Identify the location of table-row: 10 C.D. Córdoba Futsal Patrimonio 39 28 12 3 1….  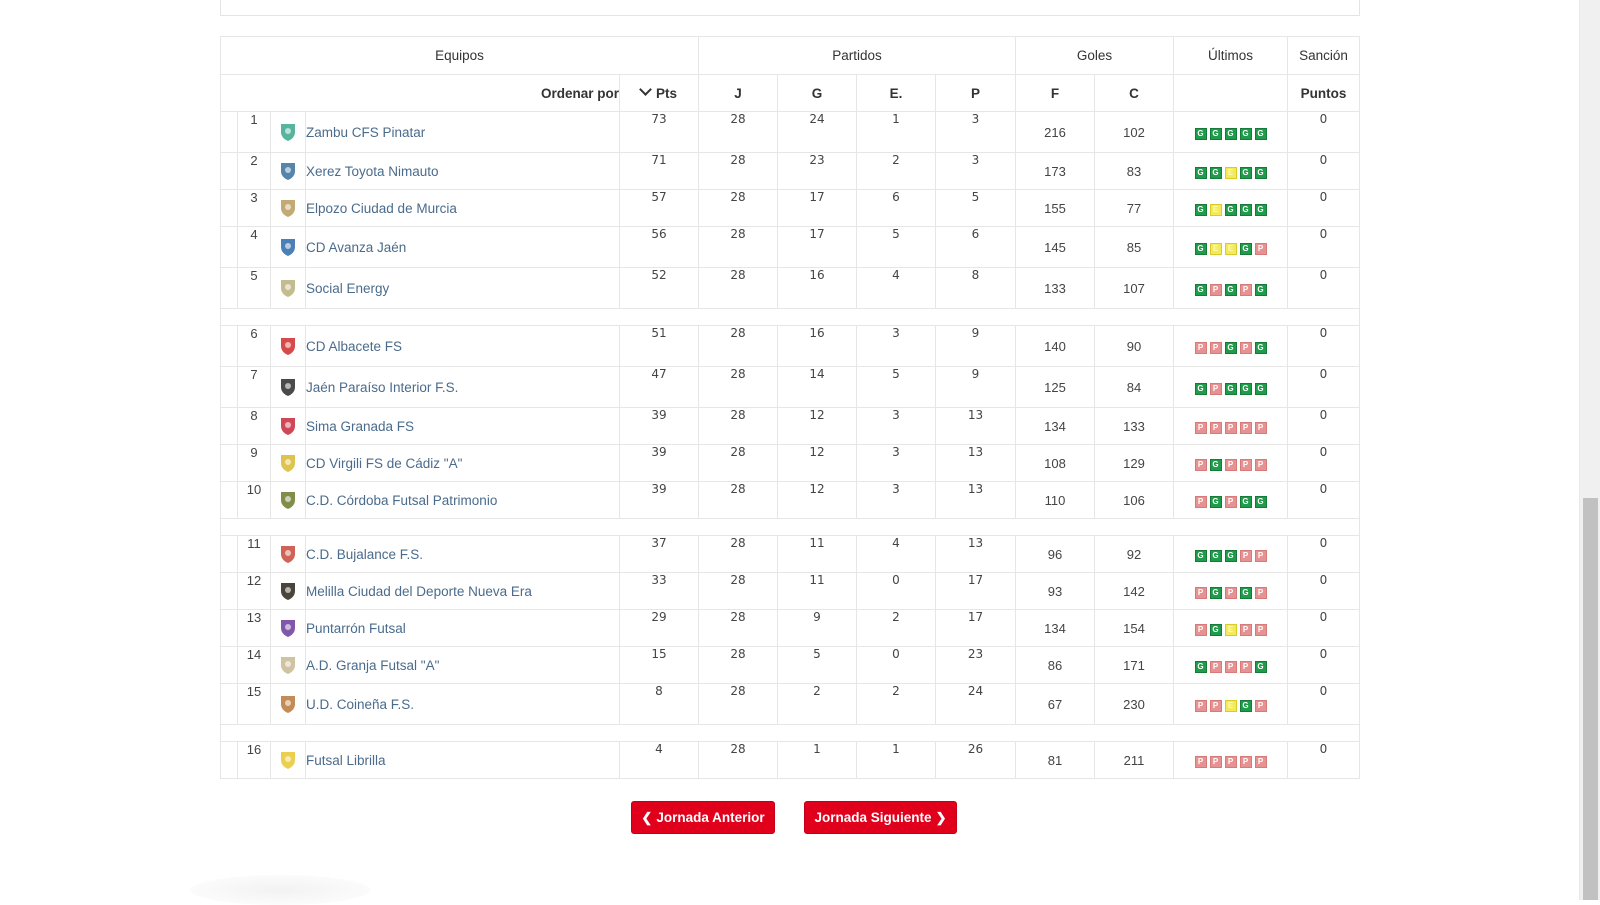
(790, 500).